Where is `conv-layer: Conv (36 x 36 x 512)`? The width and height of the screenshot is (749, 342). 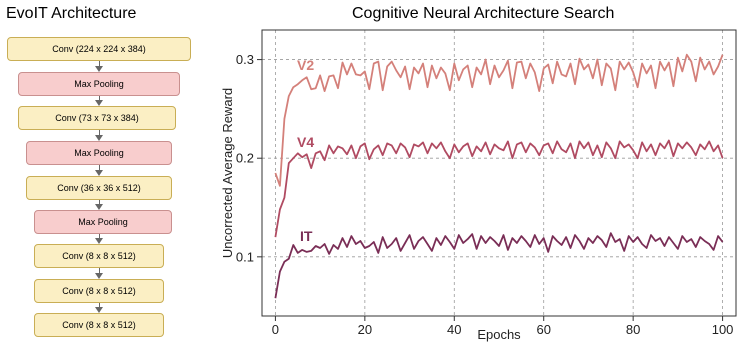
conv-layer: Conv (36 x 36 x 512) is located at coordinates (99, 188).